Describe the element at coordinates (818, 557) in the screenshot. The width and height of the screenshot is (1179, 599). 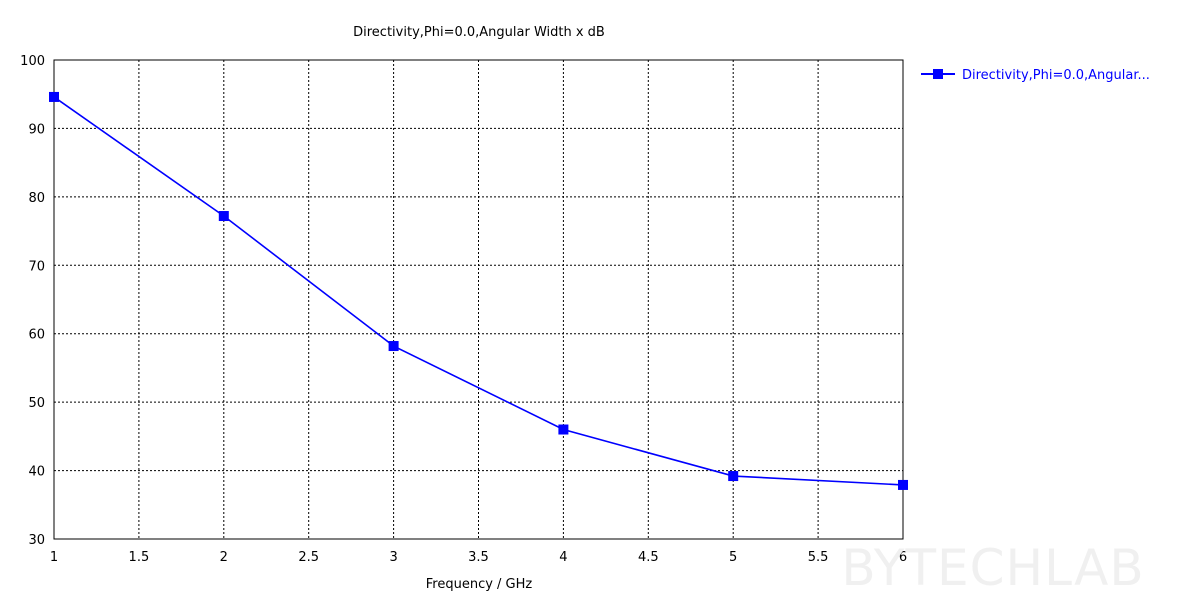
I see `x-tick-label: 5.5` at that location.